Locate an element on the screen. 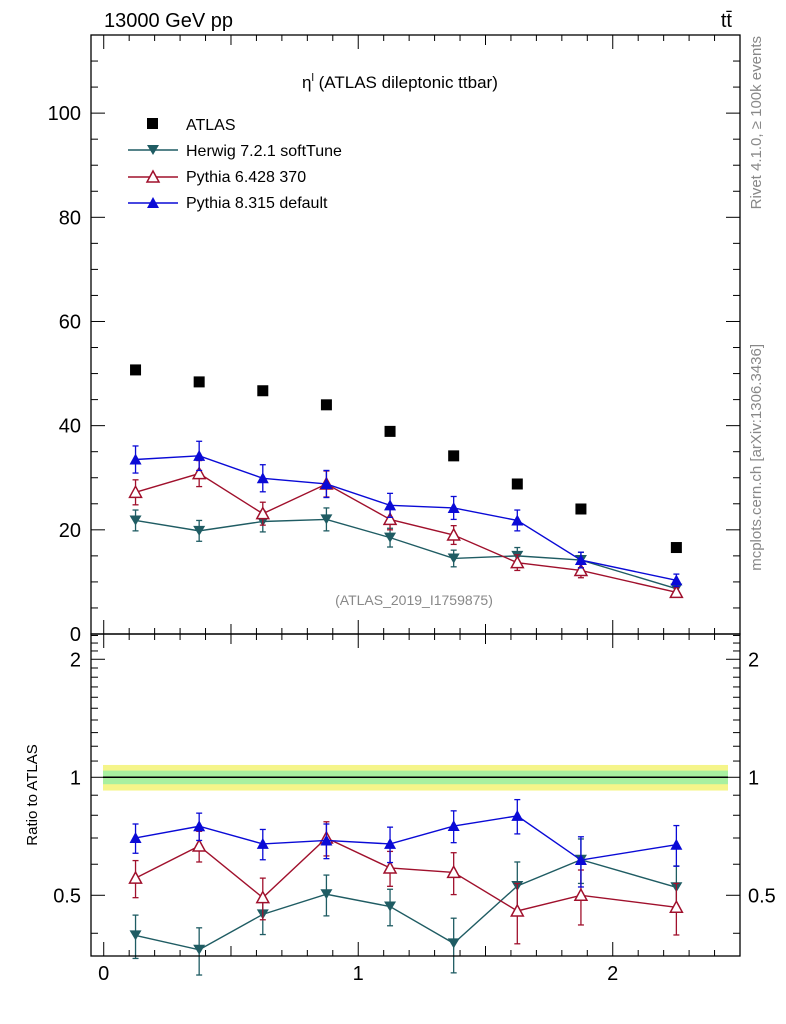 This screenshot has width=786, height=1024. analysis-watermark: (ATLAS_2019_I1759875) is located at coordinates (414, 600).